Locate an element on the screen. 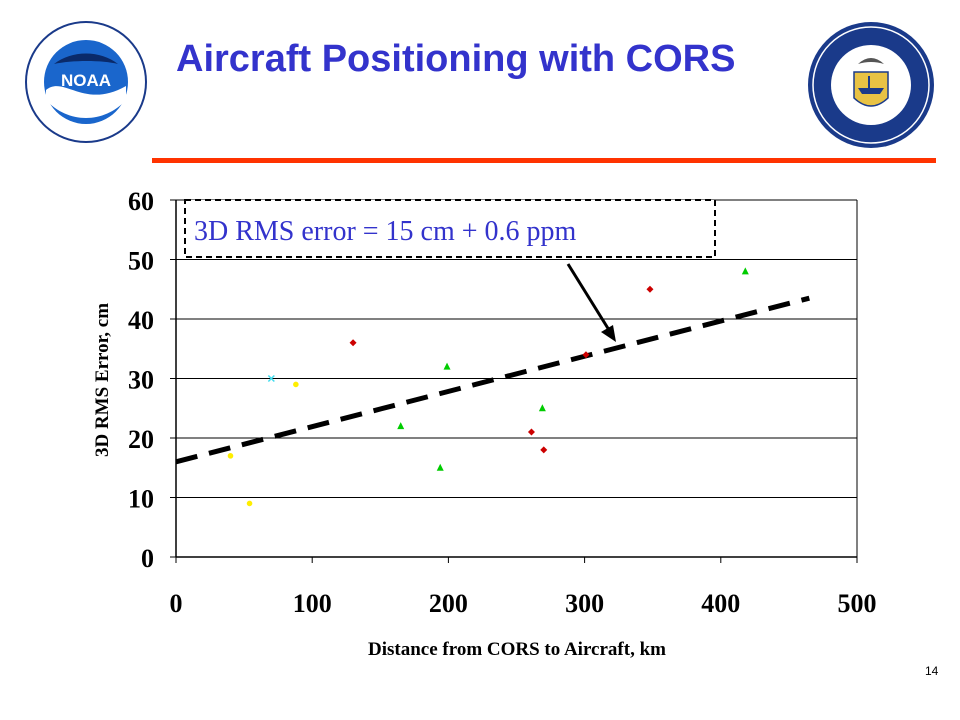 This screenshot has width=960, height=720. x-tick-labels: 0 100 200 300 400 500 is located at coordinates (523, 603).